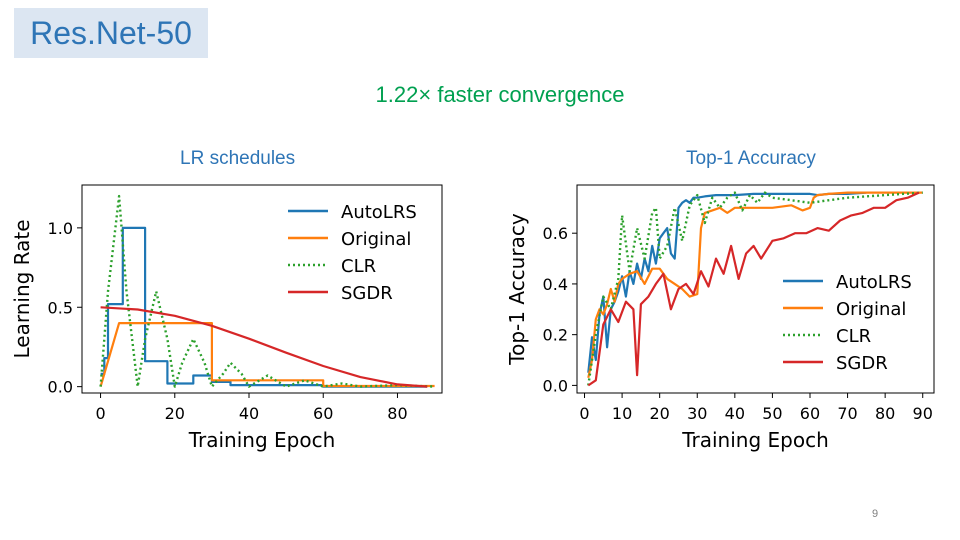 This screenshot has width=960, height=540. What do you see at coordinates (555, 385) in the screenshot?
I see `acc-ytick-label: 0.0` at bounding box center [555, 385].